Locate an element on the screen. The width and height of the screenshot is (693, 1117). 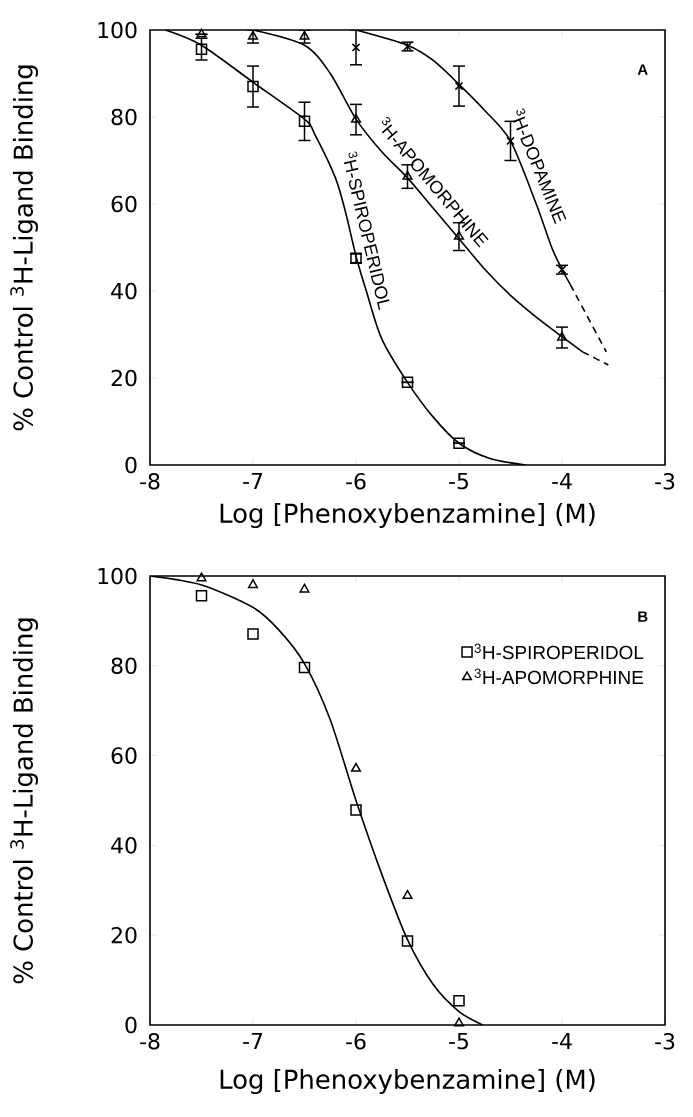
annotation: A is located at coordinates (642, 69).